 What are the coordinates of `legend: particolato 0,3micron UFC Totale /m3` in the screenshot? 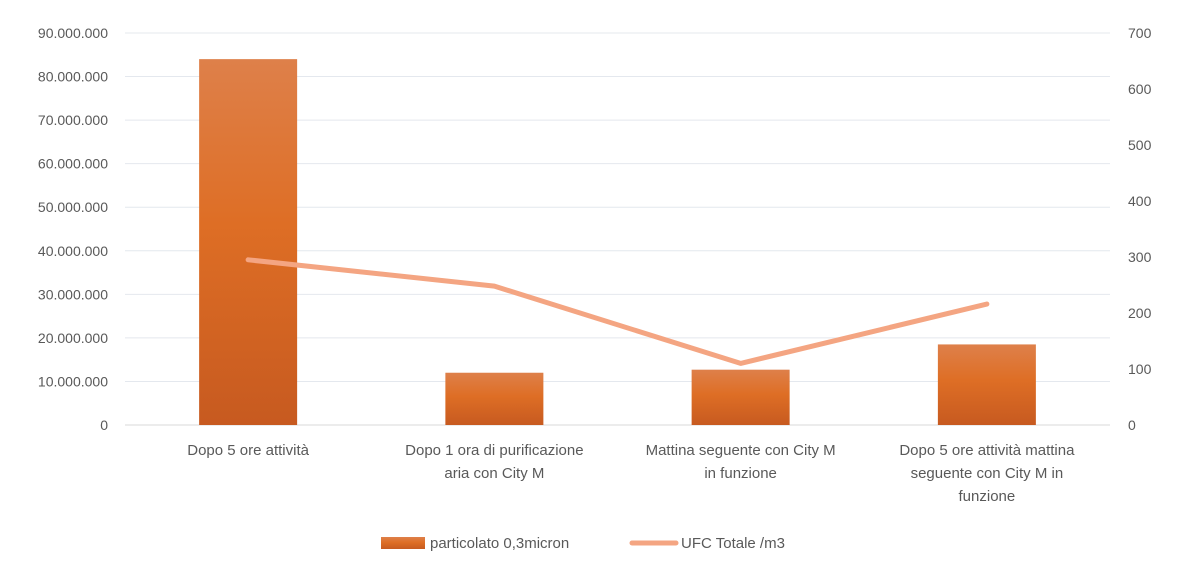 It's located at (583, 543).